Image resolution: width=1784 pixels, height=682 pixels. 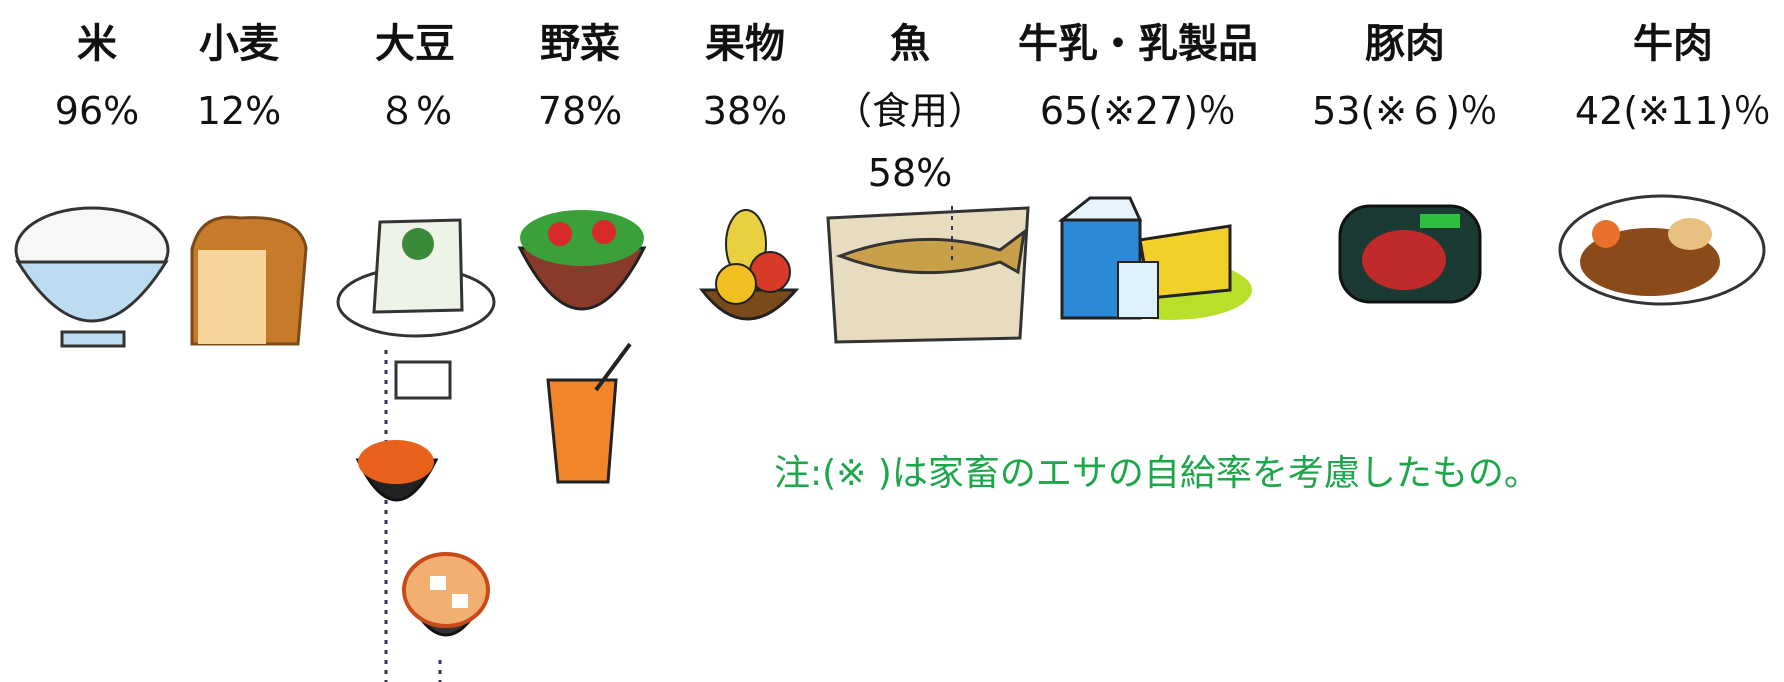 I want to click on item-rate: 65(※27)％, so click(x=1138, y=111).